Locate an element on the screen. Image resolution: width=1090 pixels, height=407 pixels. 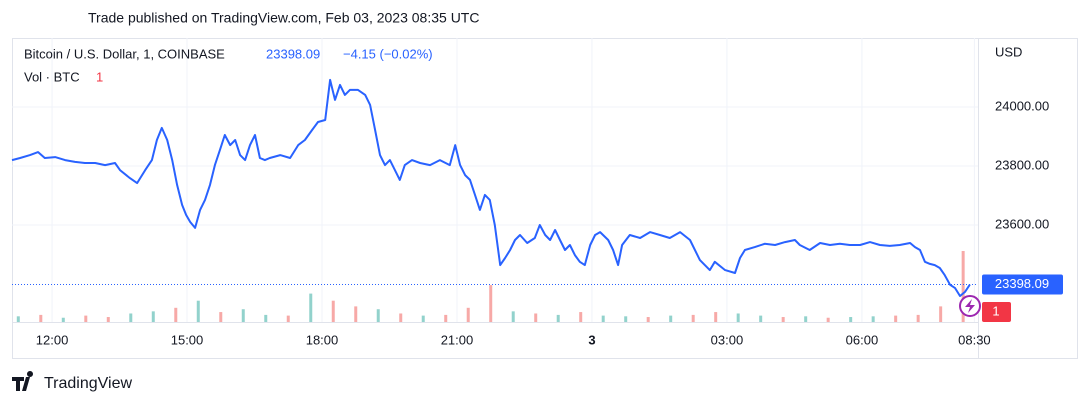
volume-last-box is located at coordinates (996, 312).